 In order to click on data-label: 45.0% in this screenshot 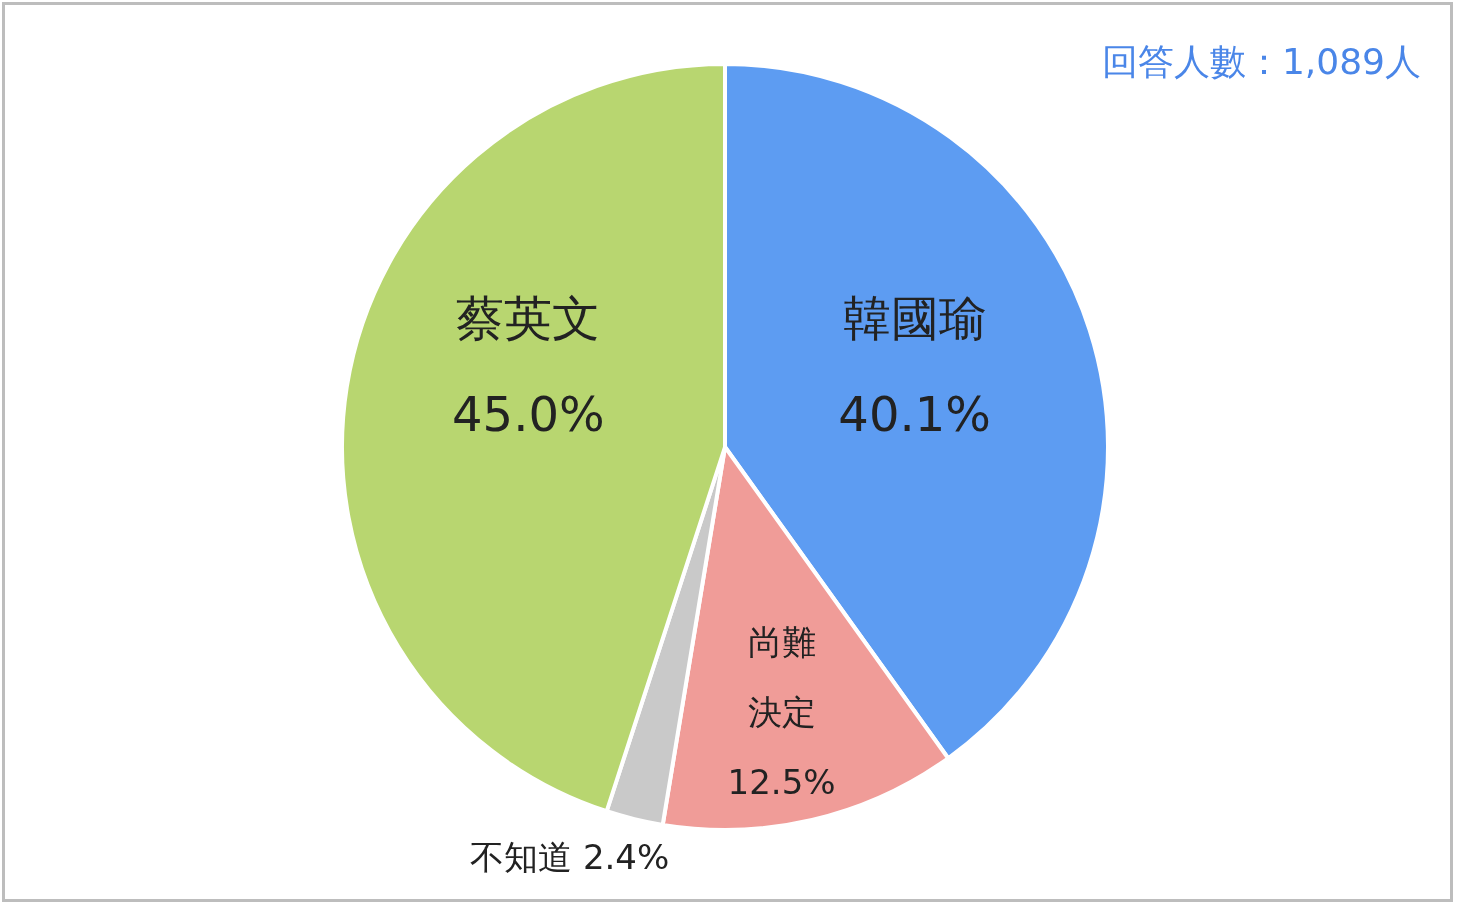, I will do `click(528, 413)`.